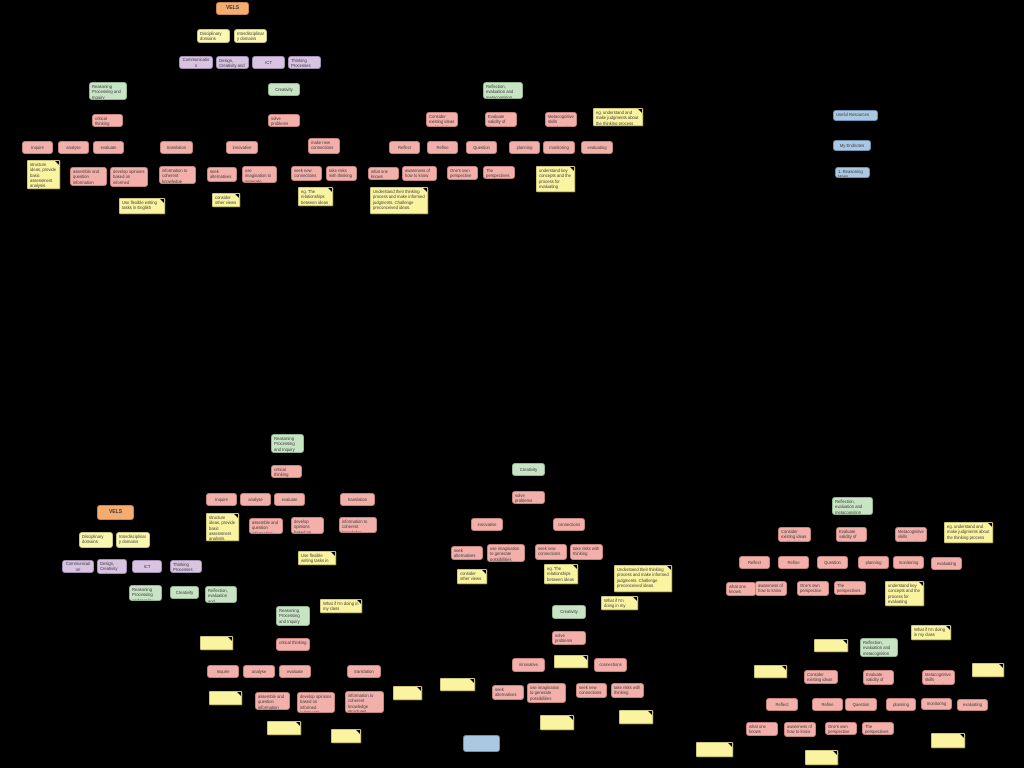  What do you see at coordinates (472, 576) in the screenshot?
I see `sticky-note: consider other views` at bounding box center [472, 576].